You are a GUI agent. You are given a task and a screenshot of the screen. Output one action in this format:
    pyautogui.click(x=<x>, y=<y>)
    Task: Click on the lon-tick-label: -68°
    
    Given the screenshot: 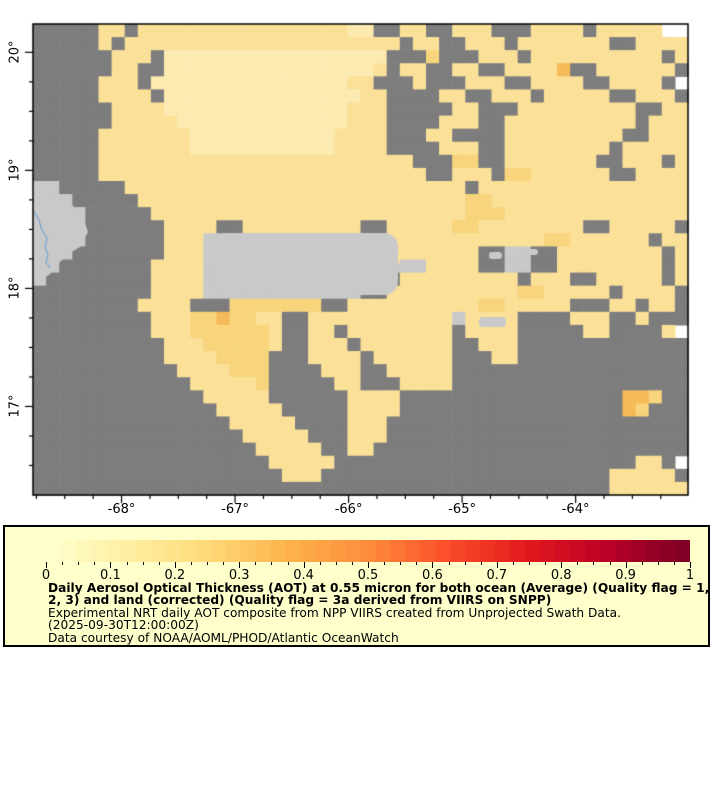 What is the action you would take?
    pyautogui.click(x=121, y=509)
    